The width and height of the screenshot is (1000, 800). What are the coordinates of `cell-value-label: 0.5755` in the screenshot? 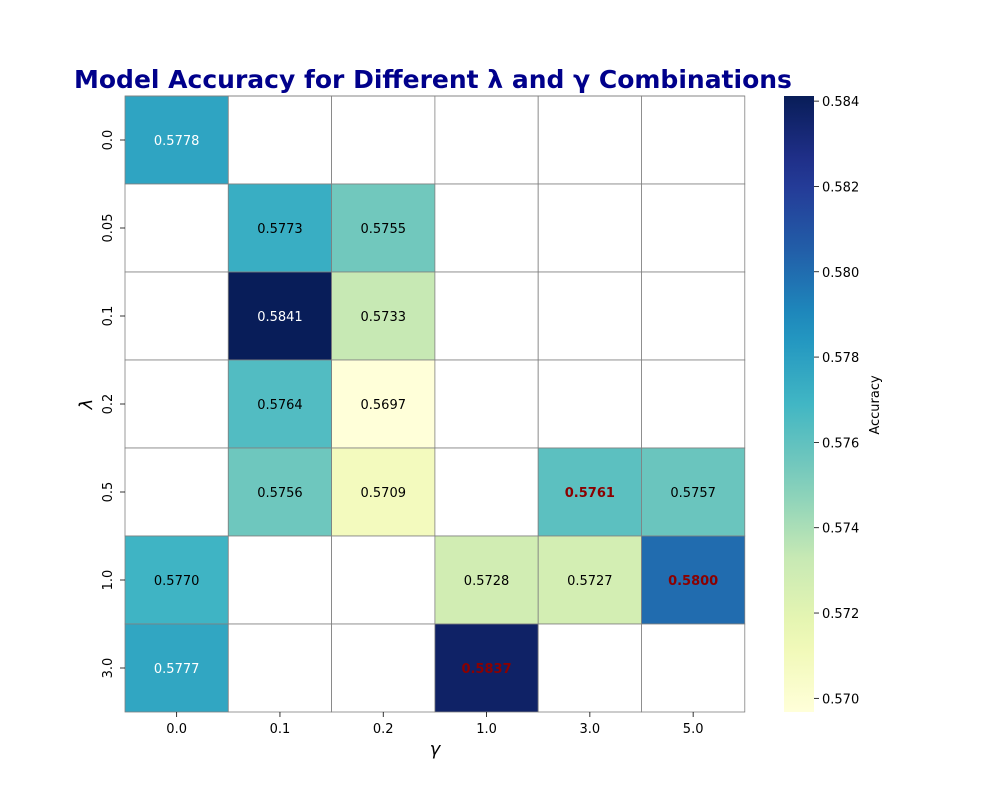 It's located at (384, 229).